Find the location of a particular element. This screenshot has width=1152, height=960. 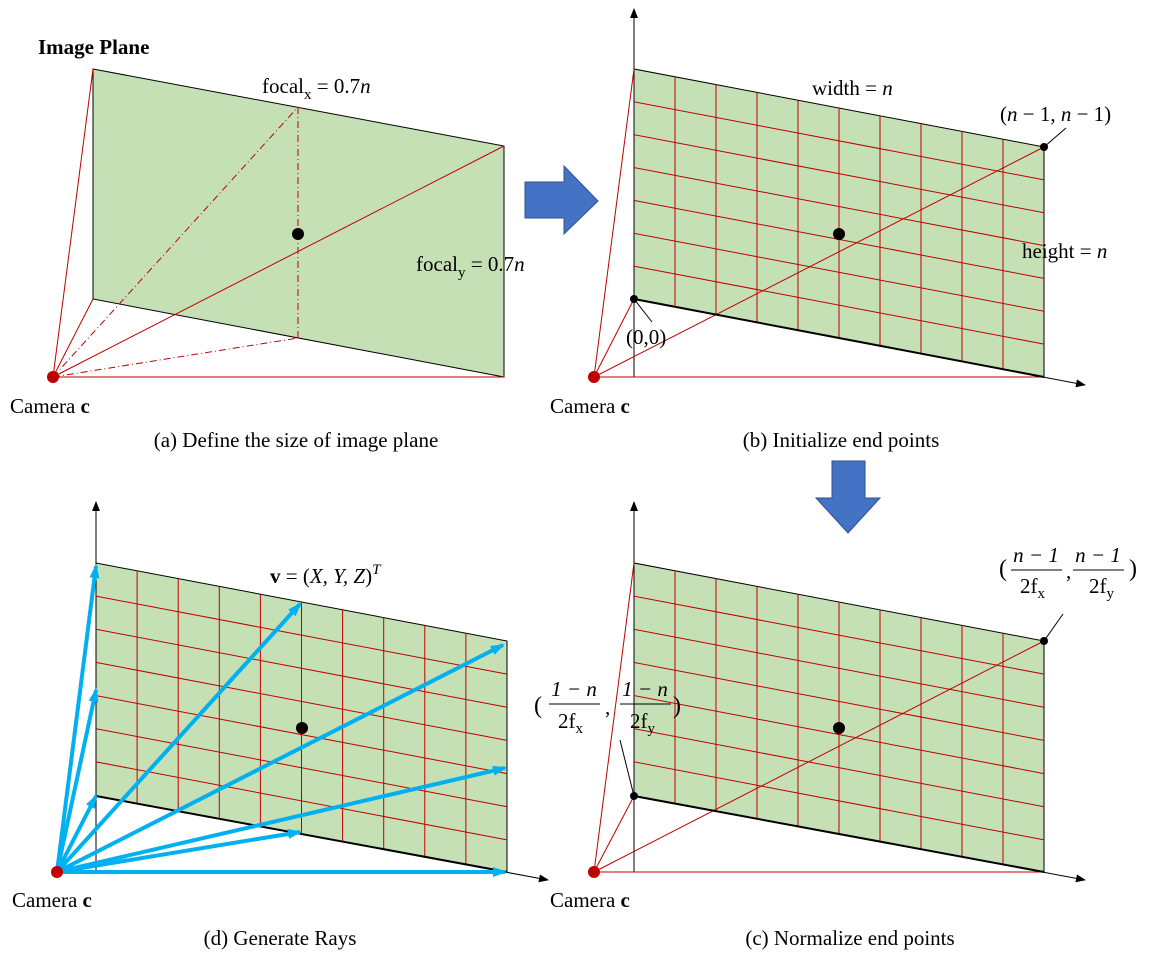

end-point-label: (n − 1, n − 1) is located at coordinates (1055, 114).